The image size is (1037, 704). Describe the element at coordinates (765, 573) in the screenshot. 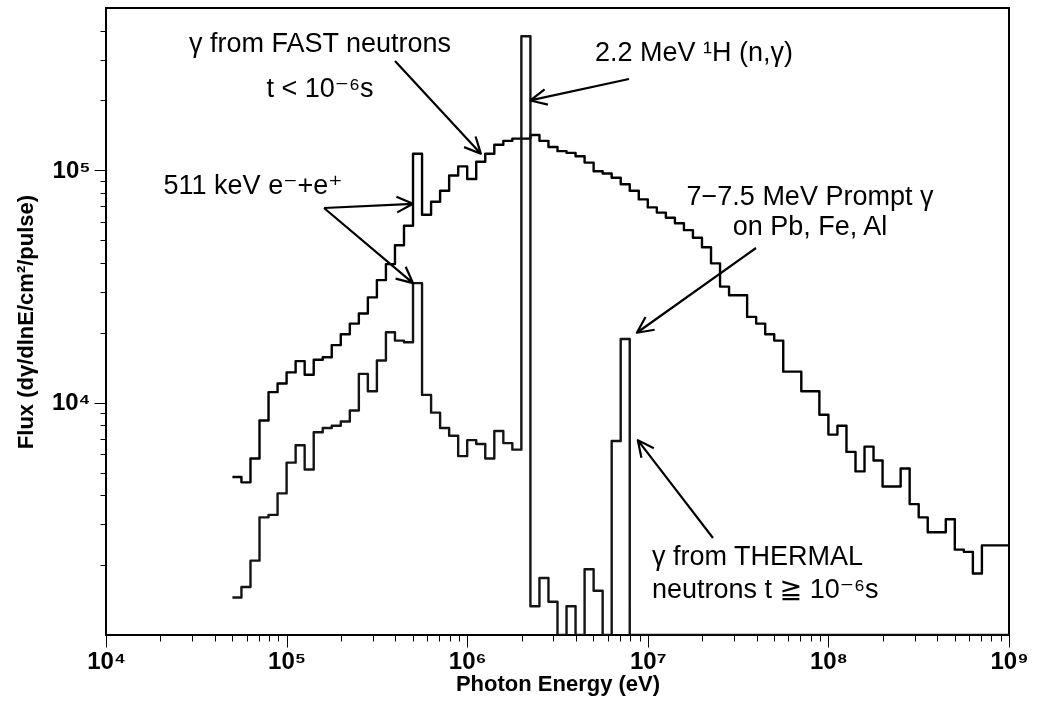

I see `annotation: γ from THERMAL neutrons t ≧ 10⁻⁶s` at that location.